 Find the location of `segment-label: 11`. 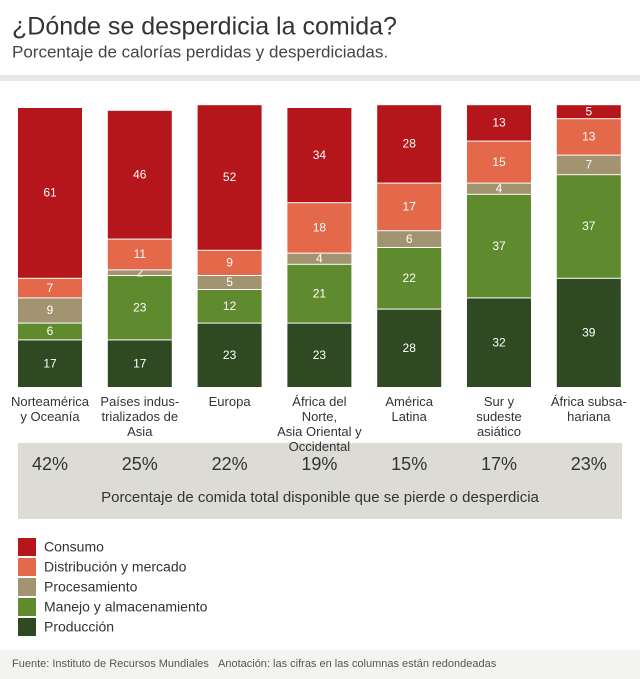

segment-label: 11 is located at coordinates (140, 254).